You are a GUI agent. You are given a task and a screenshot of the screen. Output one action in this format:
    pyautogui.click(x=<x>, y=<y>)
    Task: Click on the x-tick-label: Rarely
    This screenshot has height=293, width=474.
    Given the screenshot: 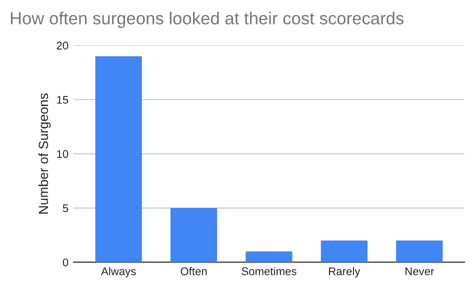 What is the action you would take?
    pyautogui.click(x=344, y=272)
    